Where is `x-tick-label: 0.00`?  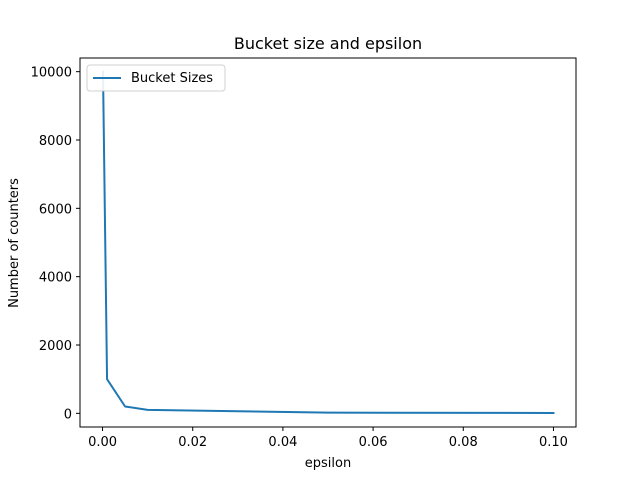
x-tick-label: 0.00 is located at coordinates (102, 442).